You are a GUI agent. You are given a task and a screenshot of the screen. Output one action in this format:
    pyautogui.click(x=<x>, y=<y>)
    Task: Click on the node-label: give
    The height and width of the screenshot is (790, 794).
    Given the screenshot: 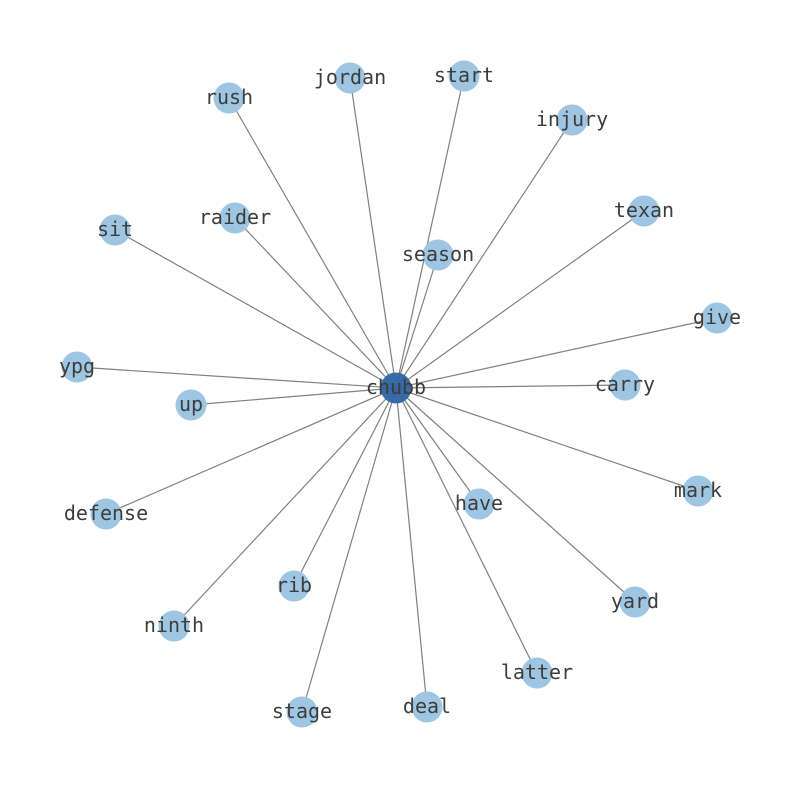 What is the action you would take?
    pyautogui.click(x=717, y=317)
    